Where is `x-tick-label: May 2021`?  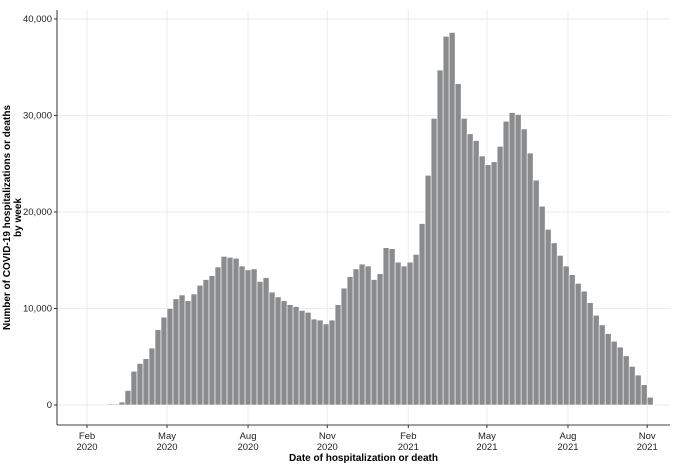 x-tick-label: May 2021 is located at coordinates (486, 442).